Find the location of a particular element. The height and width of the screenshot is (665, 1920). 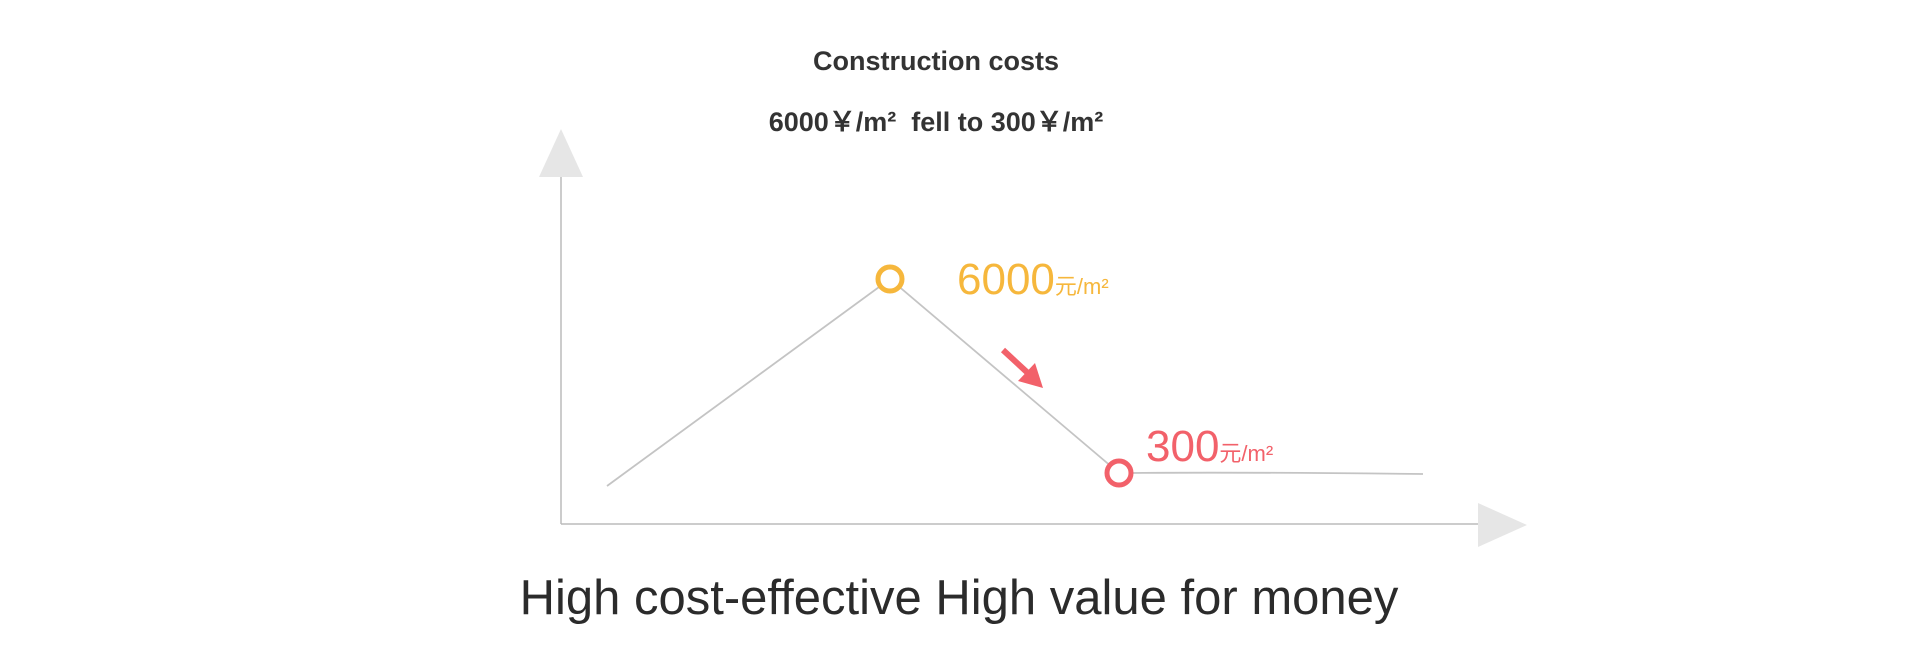

low-point is located at coordinates (1119, 473).